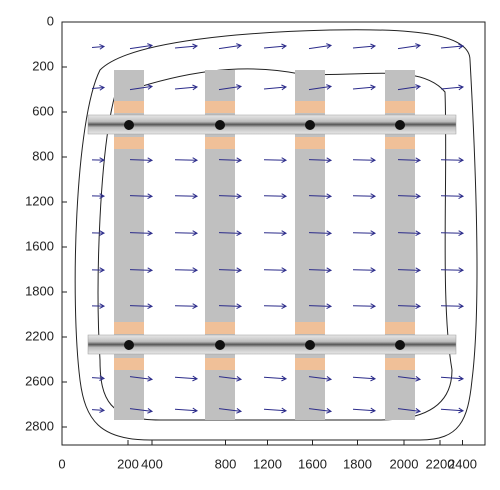 This screenshot has height=490, width=500. I want to click on x-tick-label: 2200, so click(440, 463).